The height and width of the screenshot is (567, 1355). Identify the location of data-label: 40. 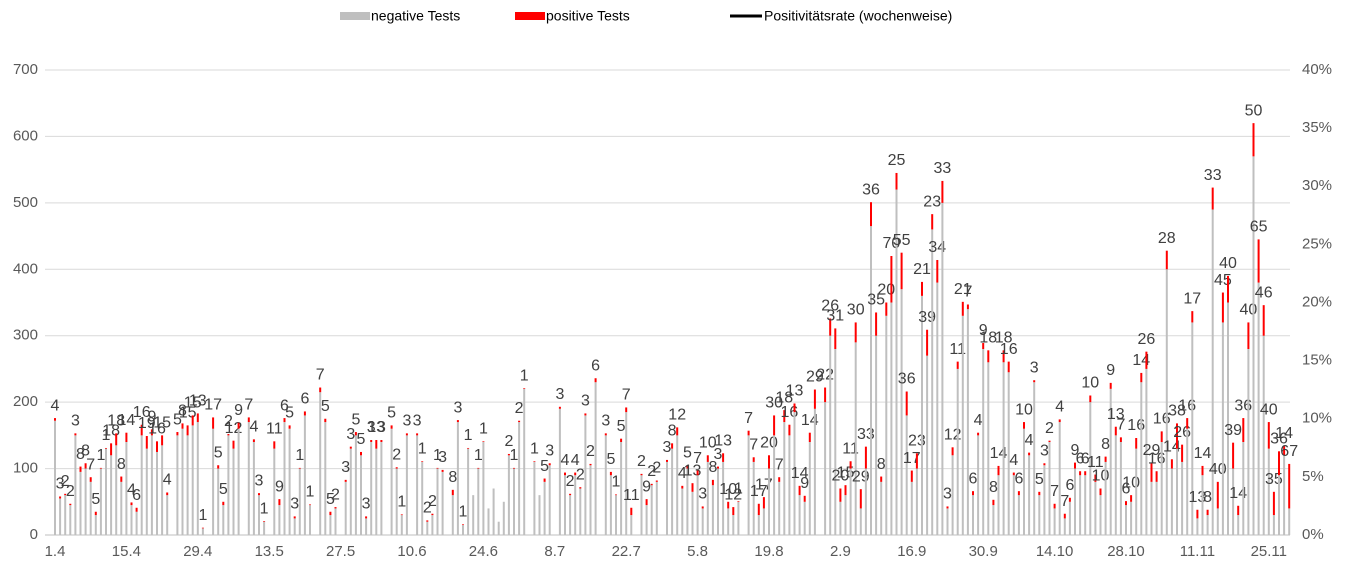
(1249, 310).